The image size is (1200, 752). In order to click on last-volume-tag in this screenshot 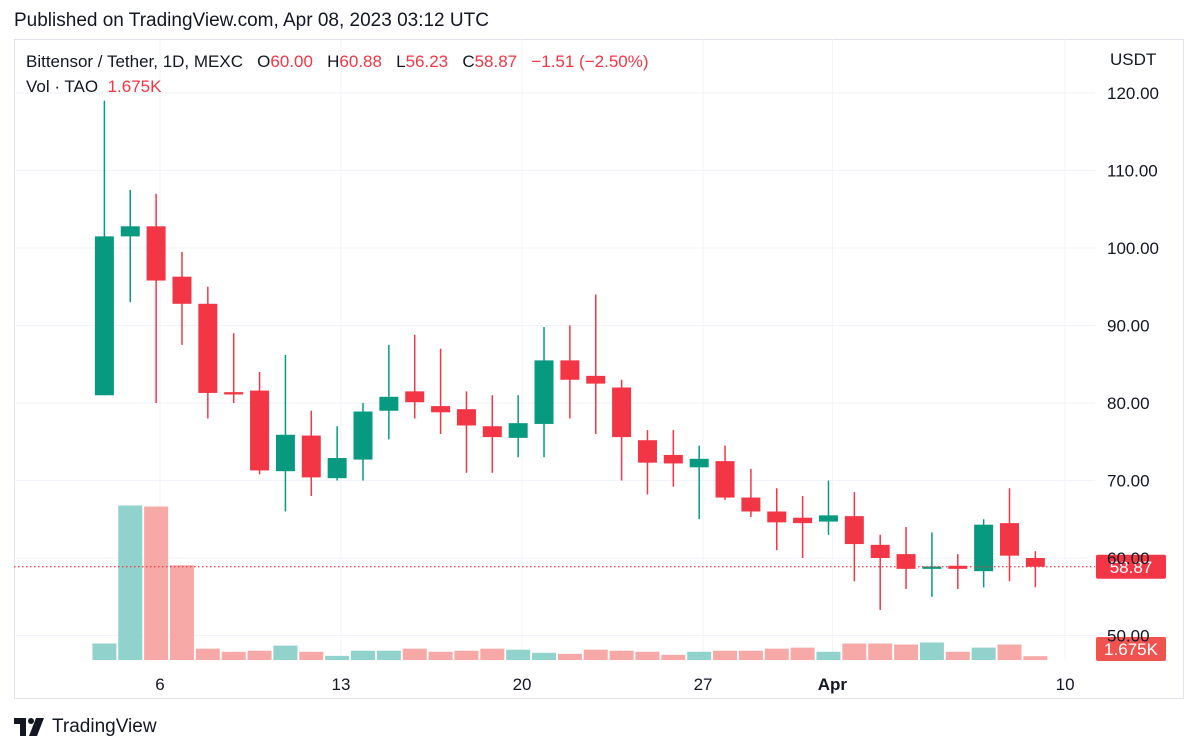, I will do `click(1131, 649)`.